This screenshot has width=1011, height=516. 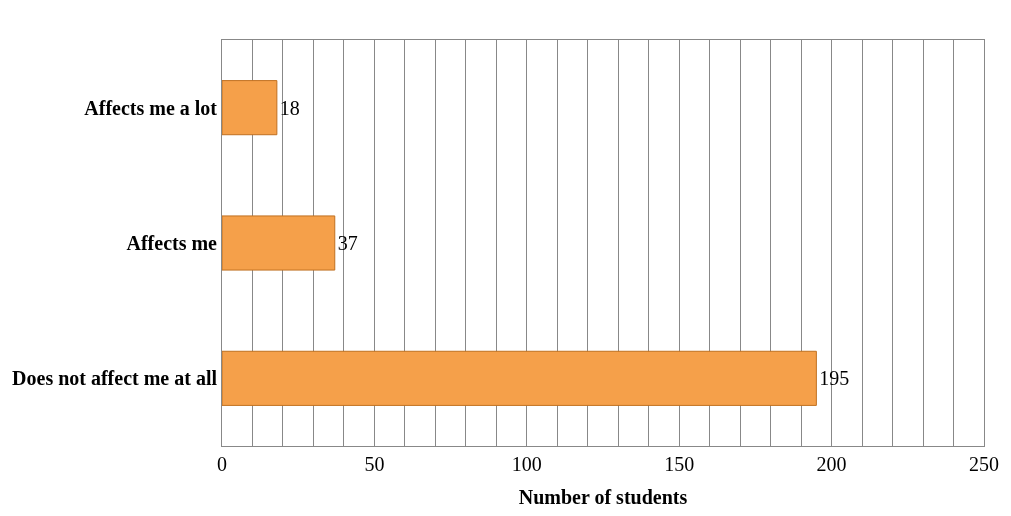 I want to click on data-label: 195, so click(x=834, y=378).